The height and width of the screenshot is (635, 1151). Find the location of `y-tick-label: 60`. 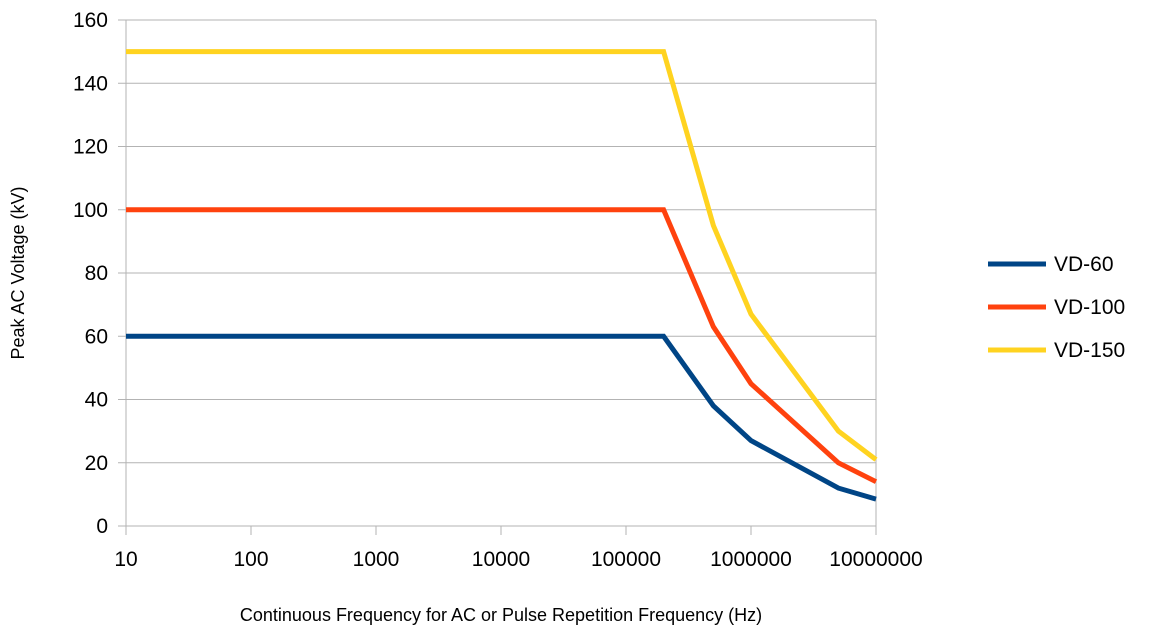

y-tick-label: 60 is located at coordinates (96, 336).